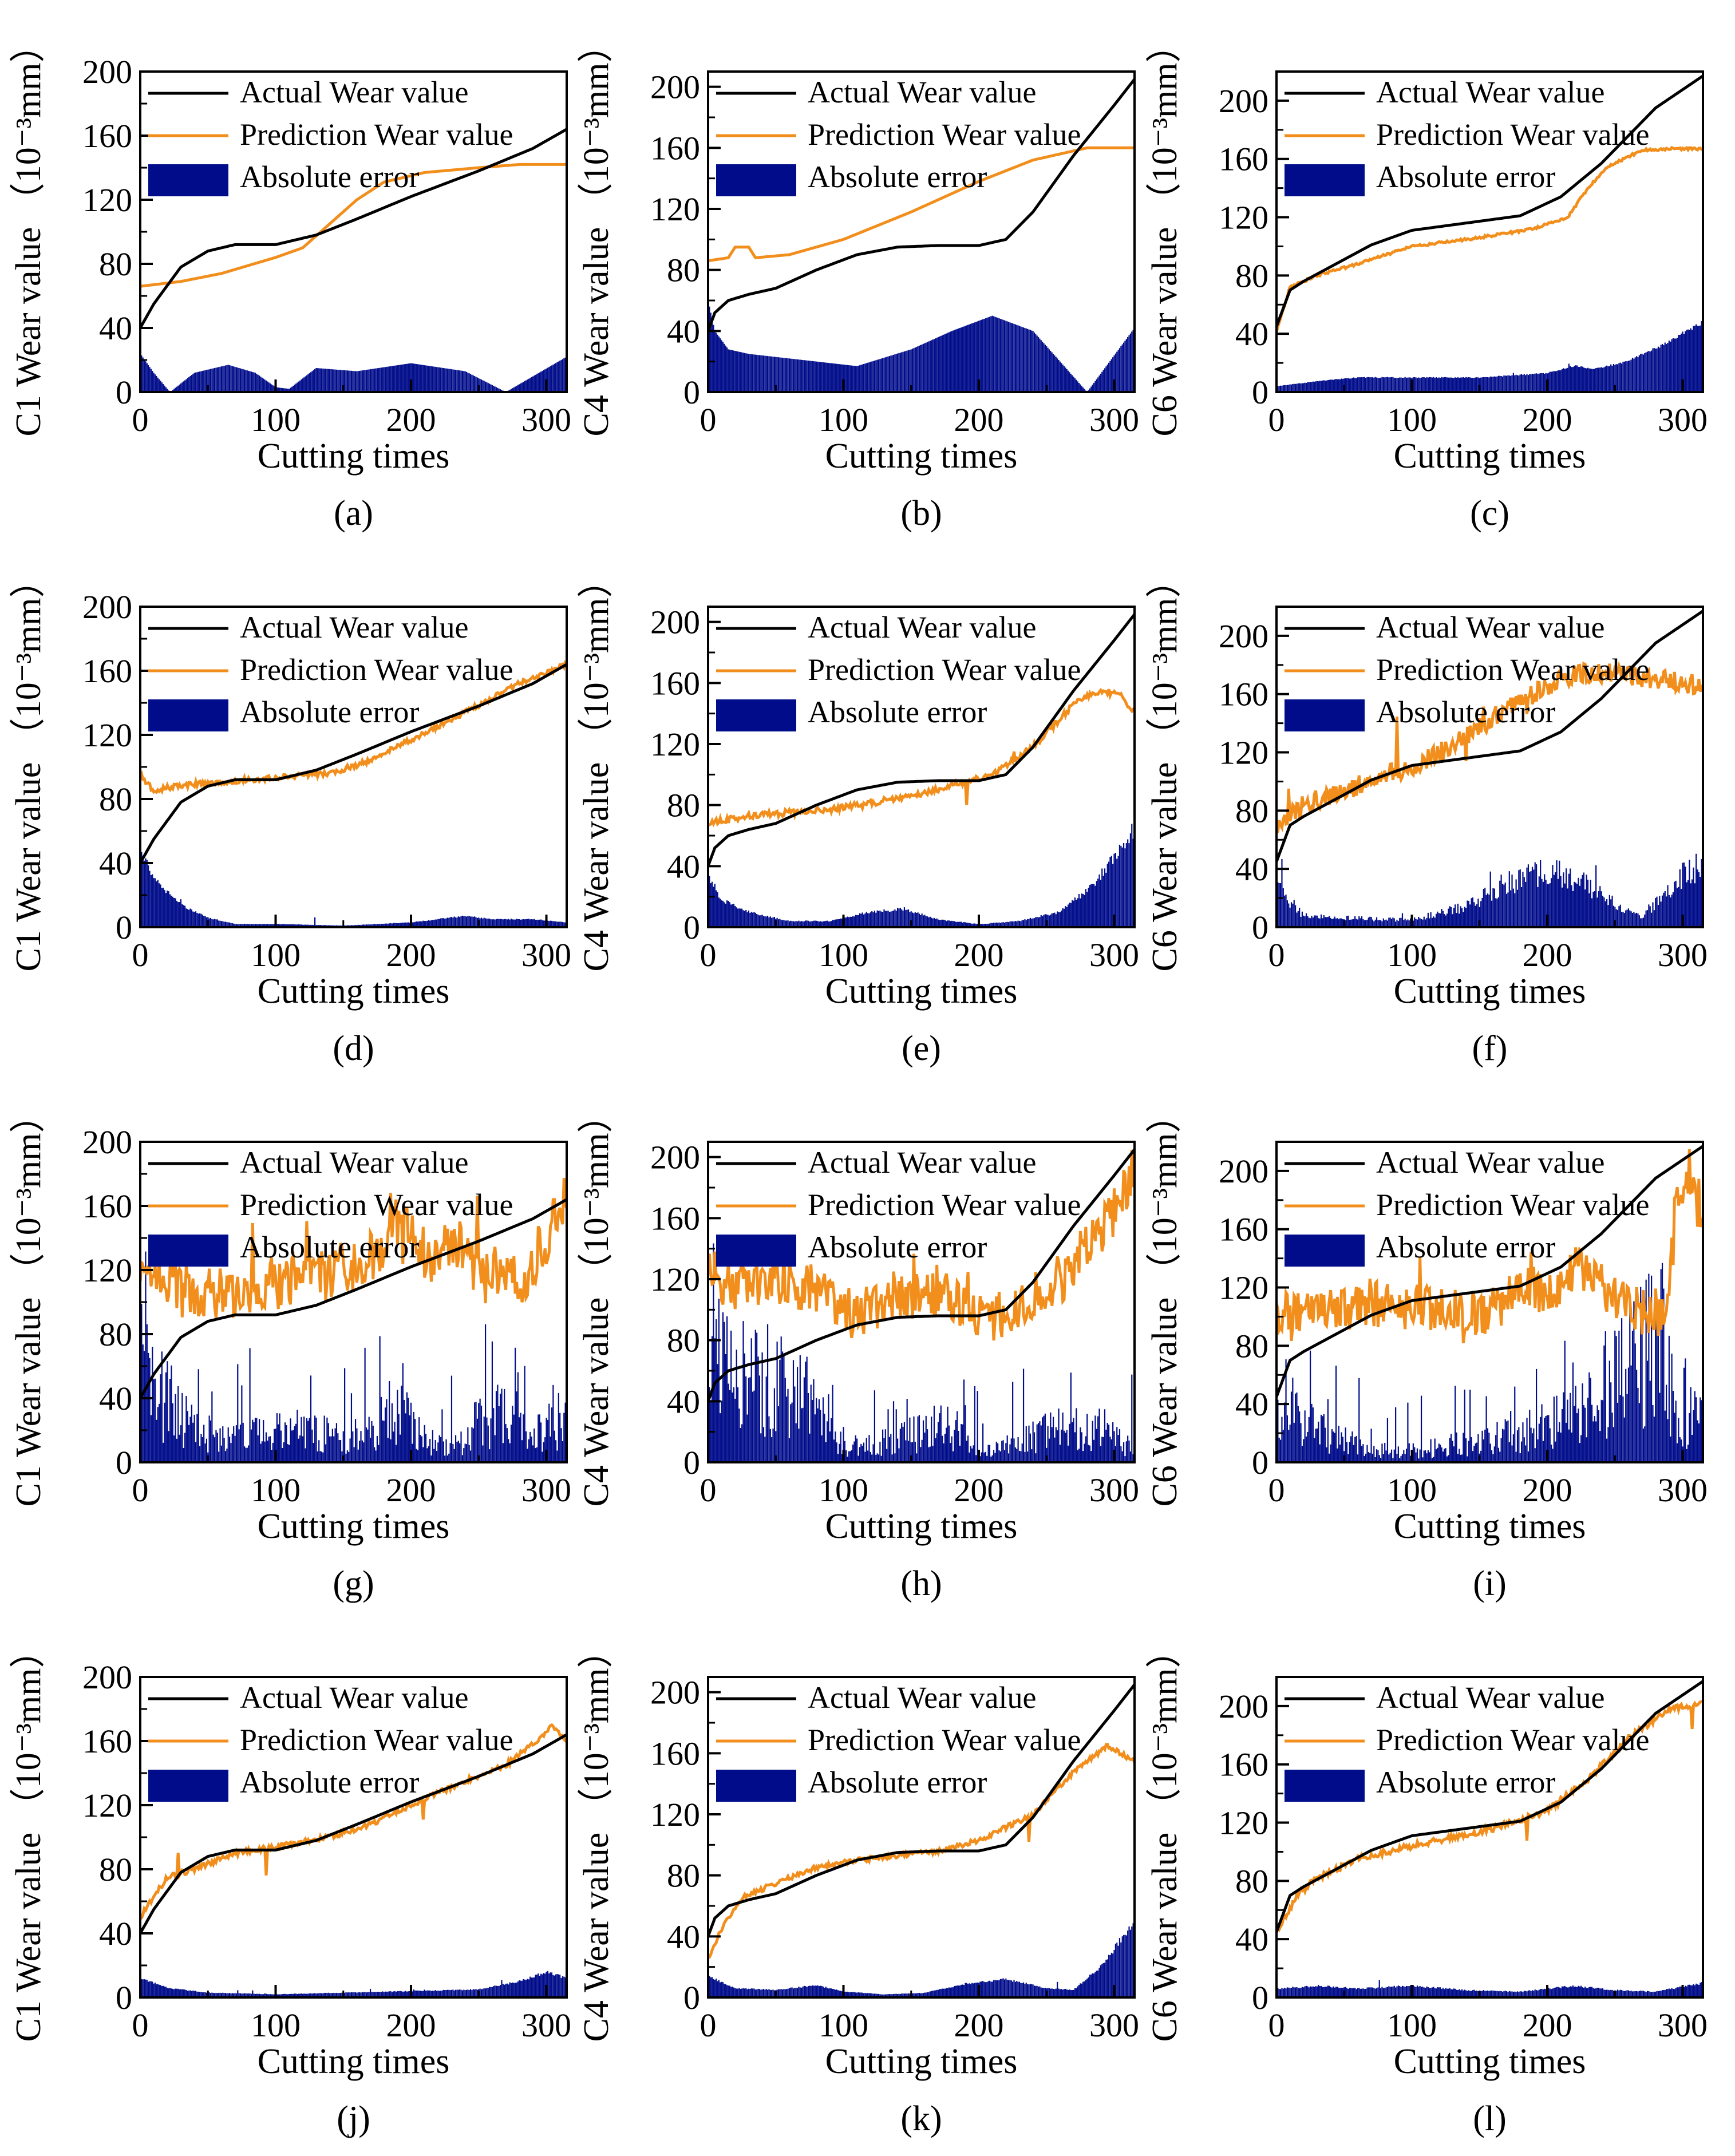 The height and width of the screenshot is (2156, 1735). Describe the element at coordinates (1490, 1583) in the screenshot. I see `panel-caption: (i)` at that location.